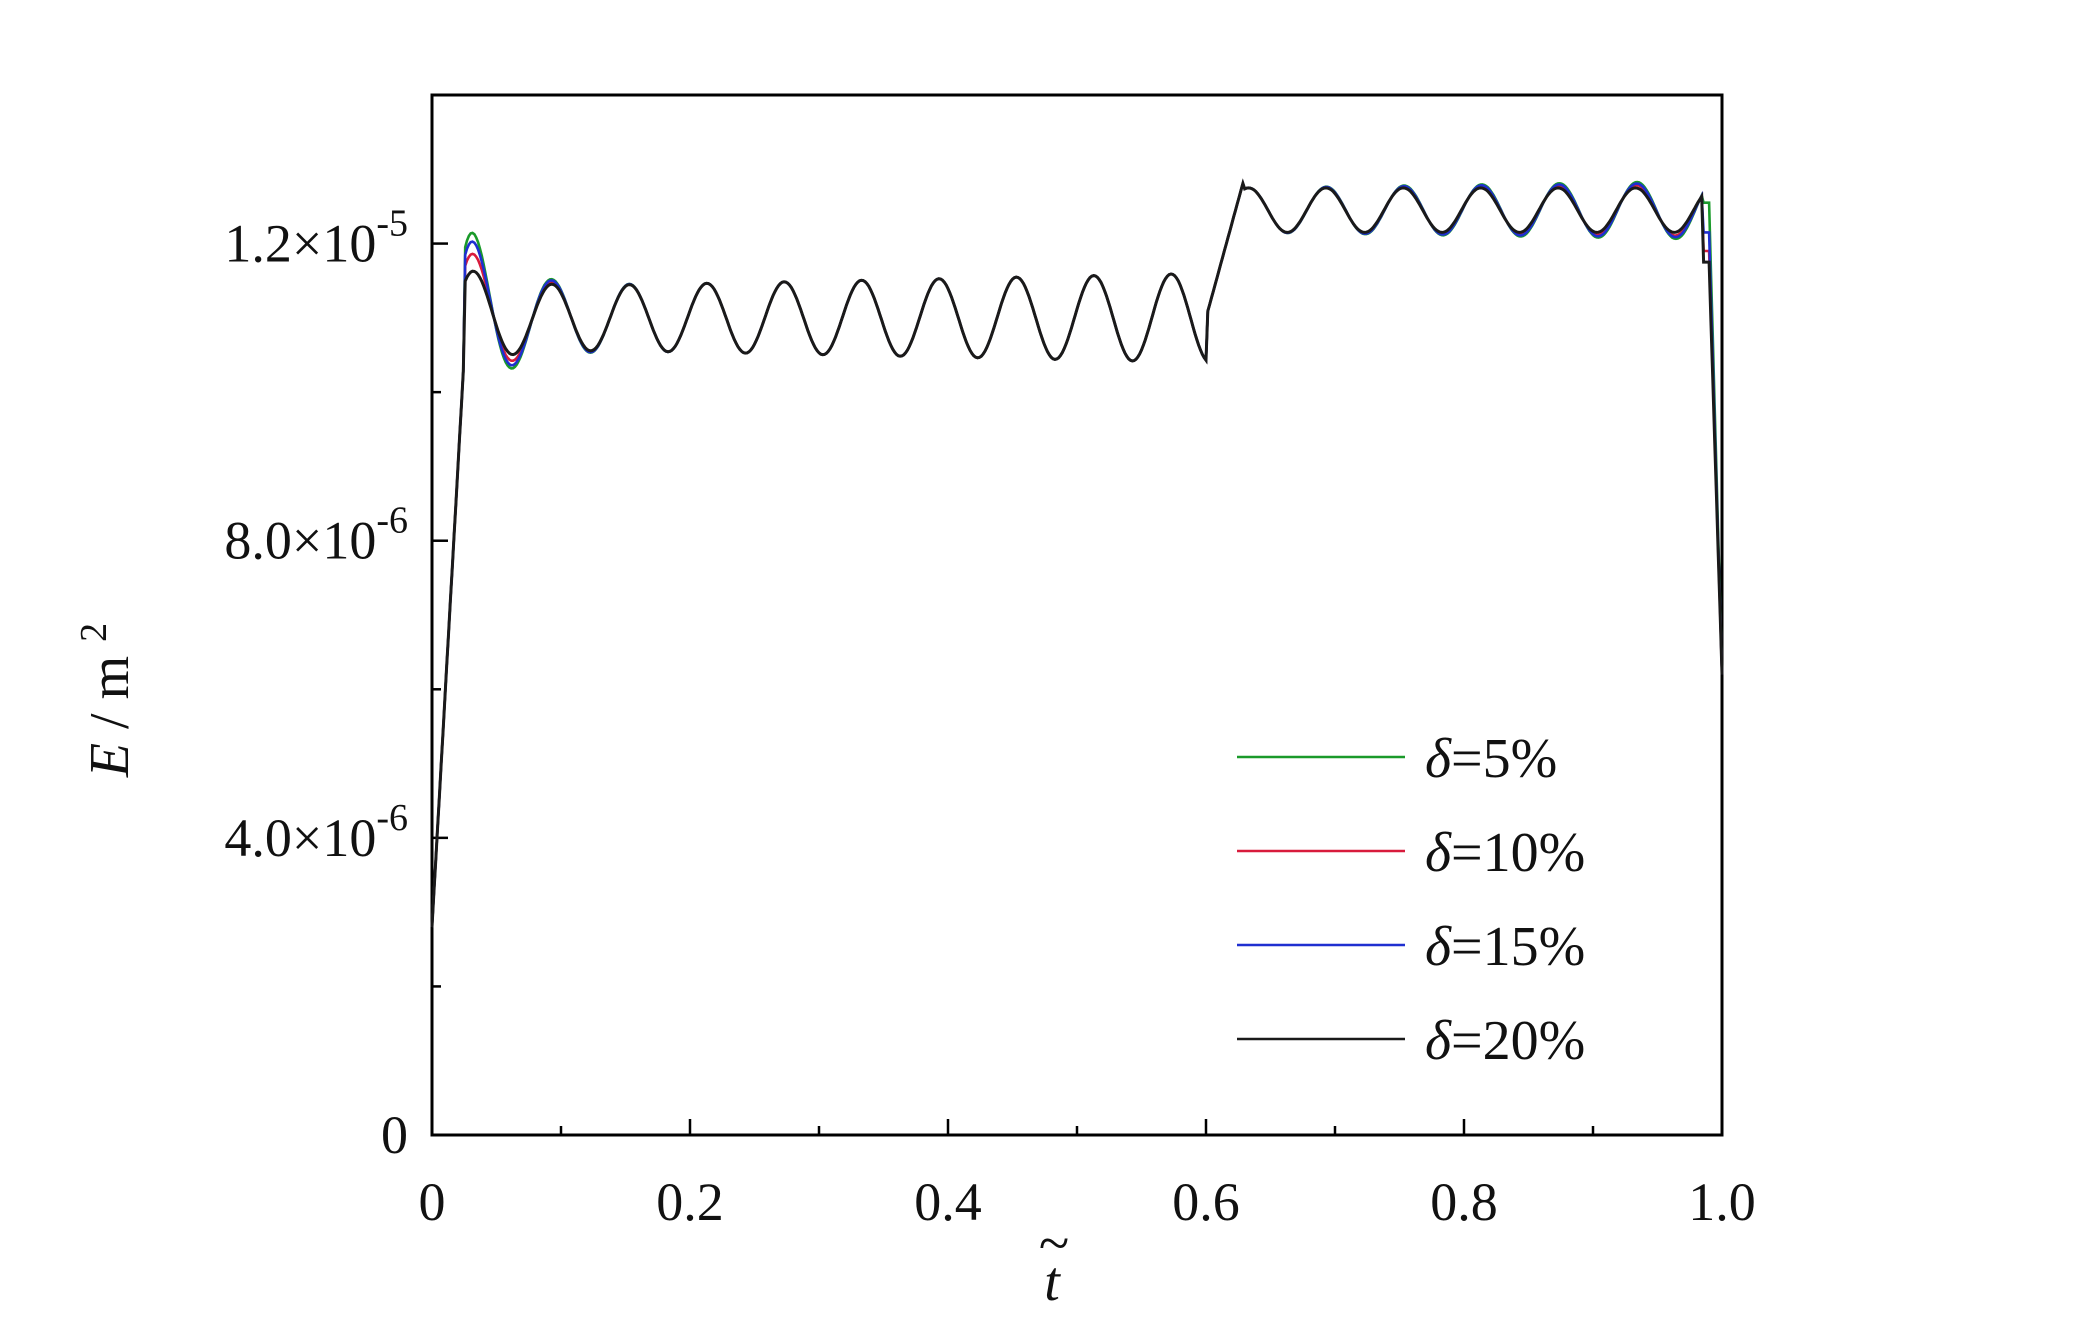  What do you see at coordinates (94, 632) in the screenshot?
I see `y-axis-title-unit-exp: 2` at bounding box center [94, 632].